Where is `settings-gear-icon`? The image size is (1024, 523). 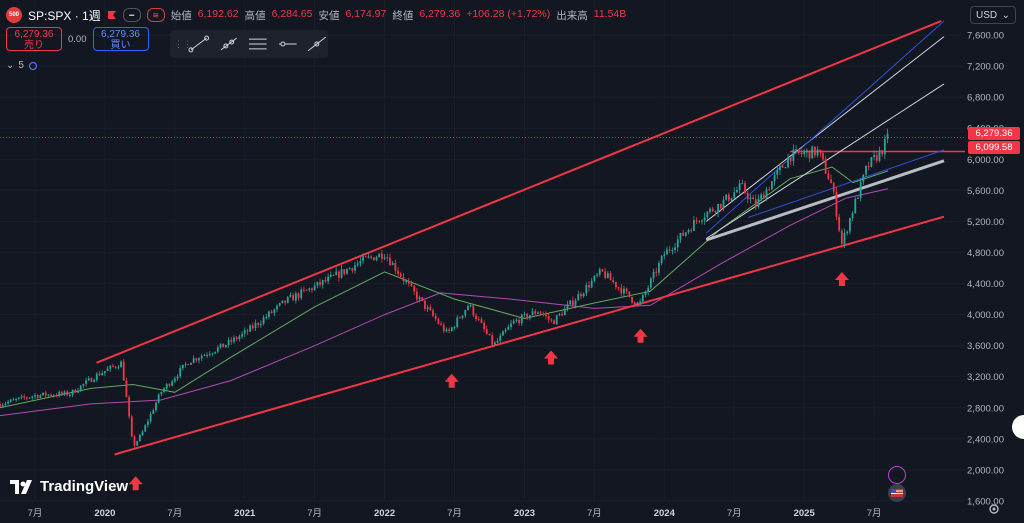 settings-gear-icon is located at coordinates (994, 509).